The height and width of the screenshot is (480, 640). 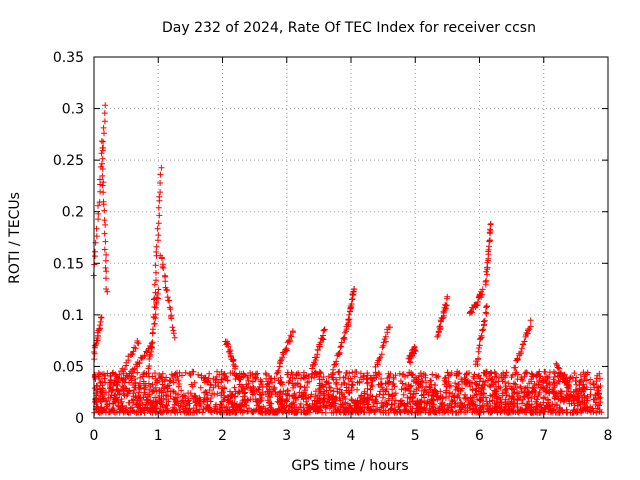 I want to click on x-tick-label: 1, so click(x=158, y=436).